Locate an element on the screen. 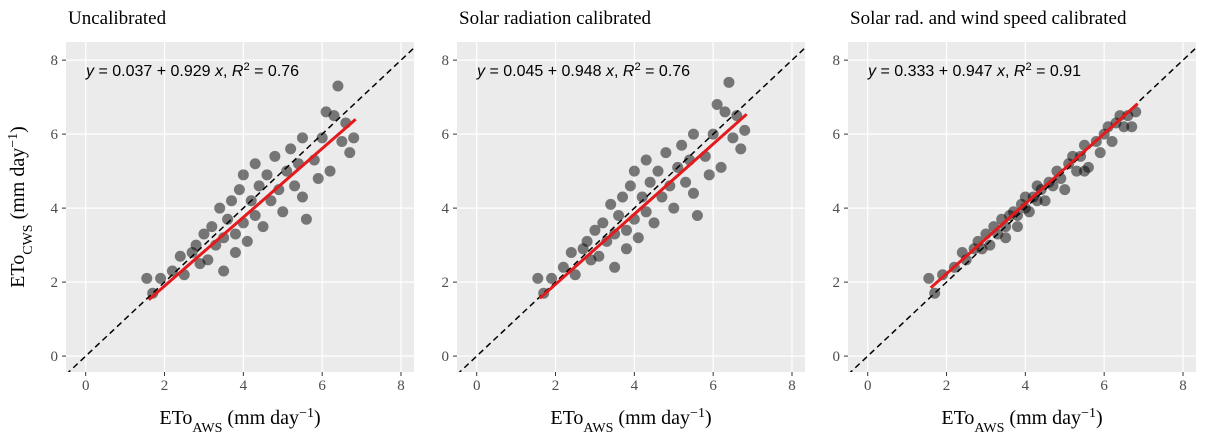 The height and width of the screenshot is (436, 1205). text-part: AWS is located at coordinates (207, 428).